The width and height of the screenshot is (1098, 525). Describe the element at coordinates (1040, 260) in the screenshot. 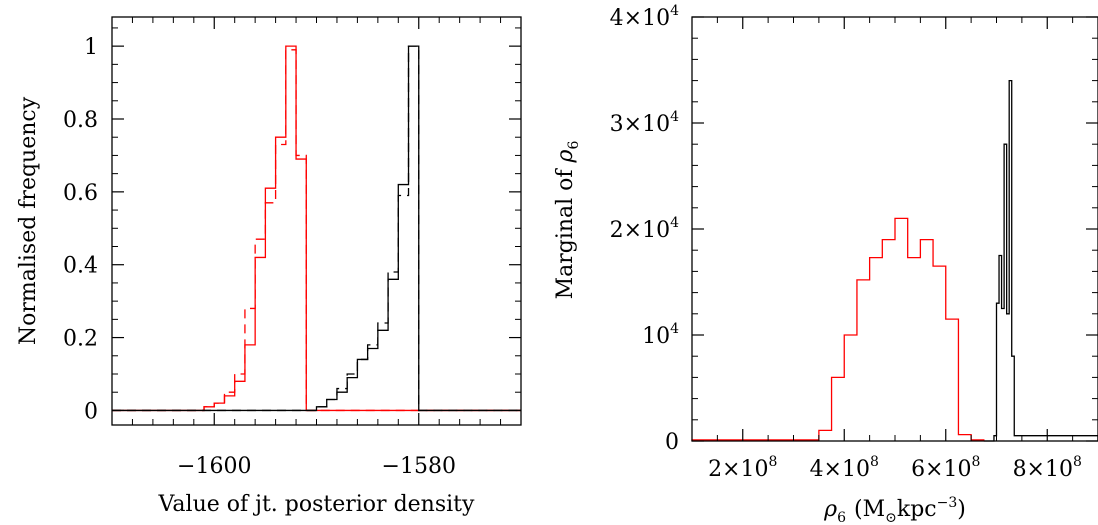

I see `right-series-1-line` at that location.